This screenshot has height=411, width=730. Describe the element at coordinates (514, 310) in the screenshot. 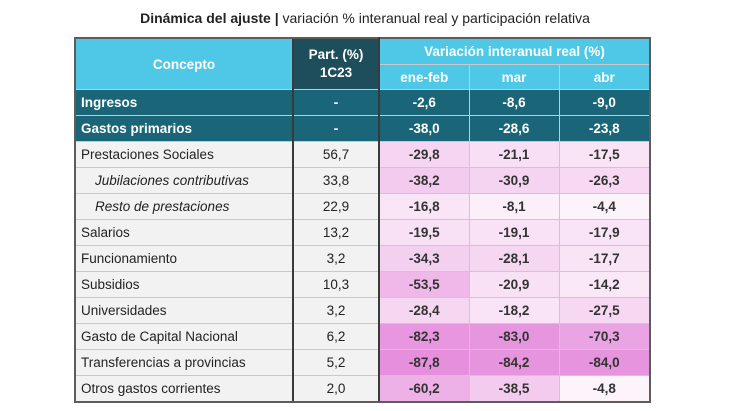

I see `value-cell: -18,2` at that location.